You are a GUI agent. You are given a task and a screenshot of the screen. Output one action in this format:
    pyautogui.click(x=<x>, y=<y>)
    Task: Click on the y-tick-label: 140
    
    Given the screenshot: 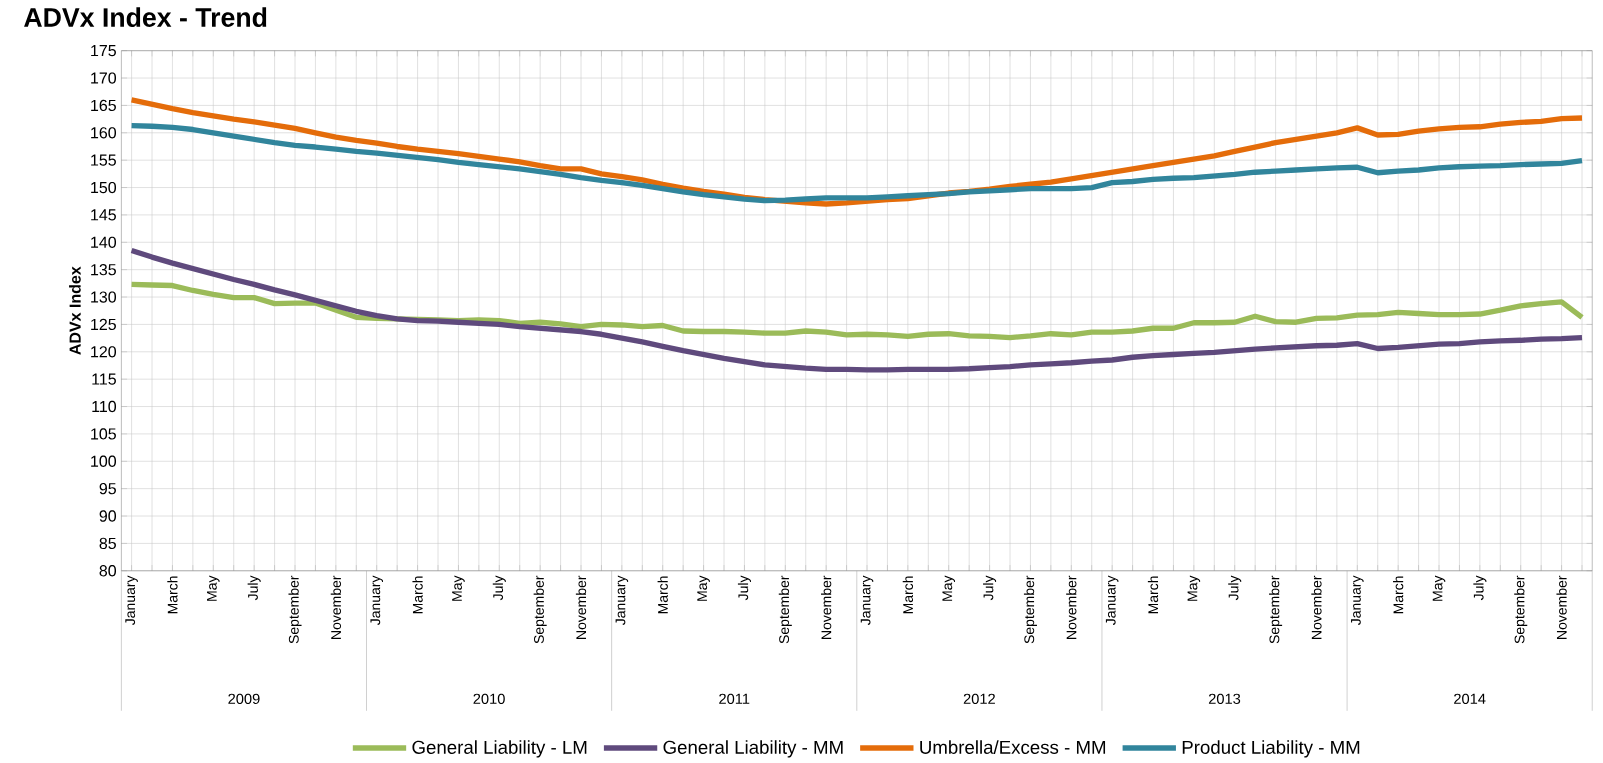 What is the action you would take?
    pyautogui.click(x=104, y=242)
    